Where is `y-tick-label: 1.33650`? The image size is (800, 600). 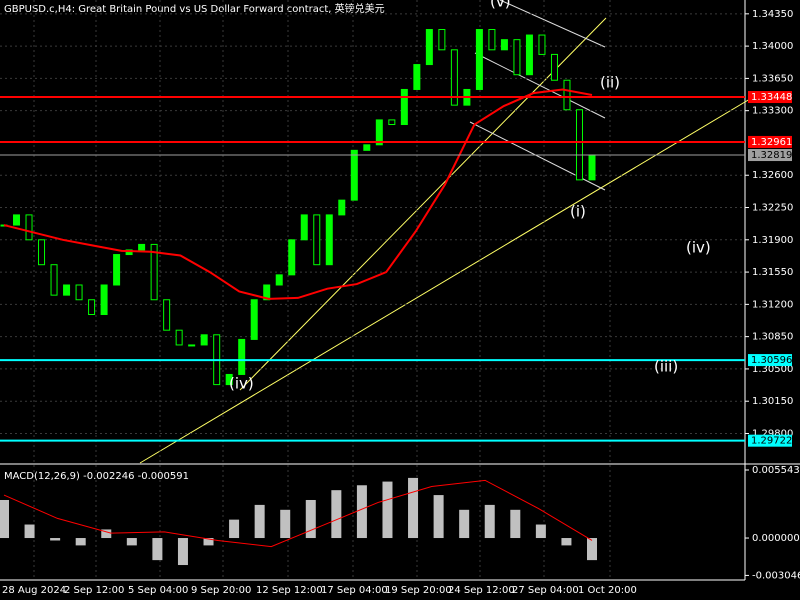
y-tick-label: 1.33650 is located at coordinates (772, 78).